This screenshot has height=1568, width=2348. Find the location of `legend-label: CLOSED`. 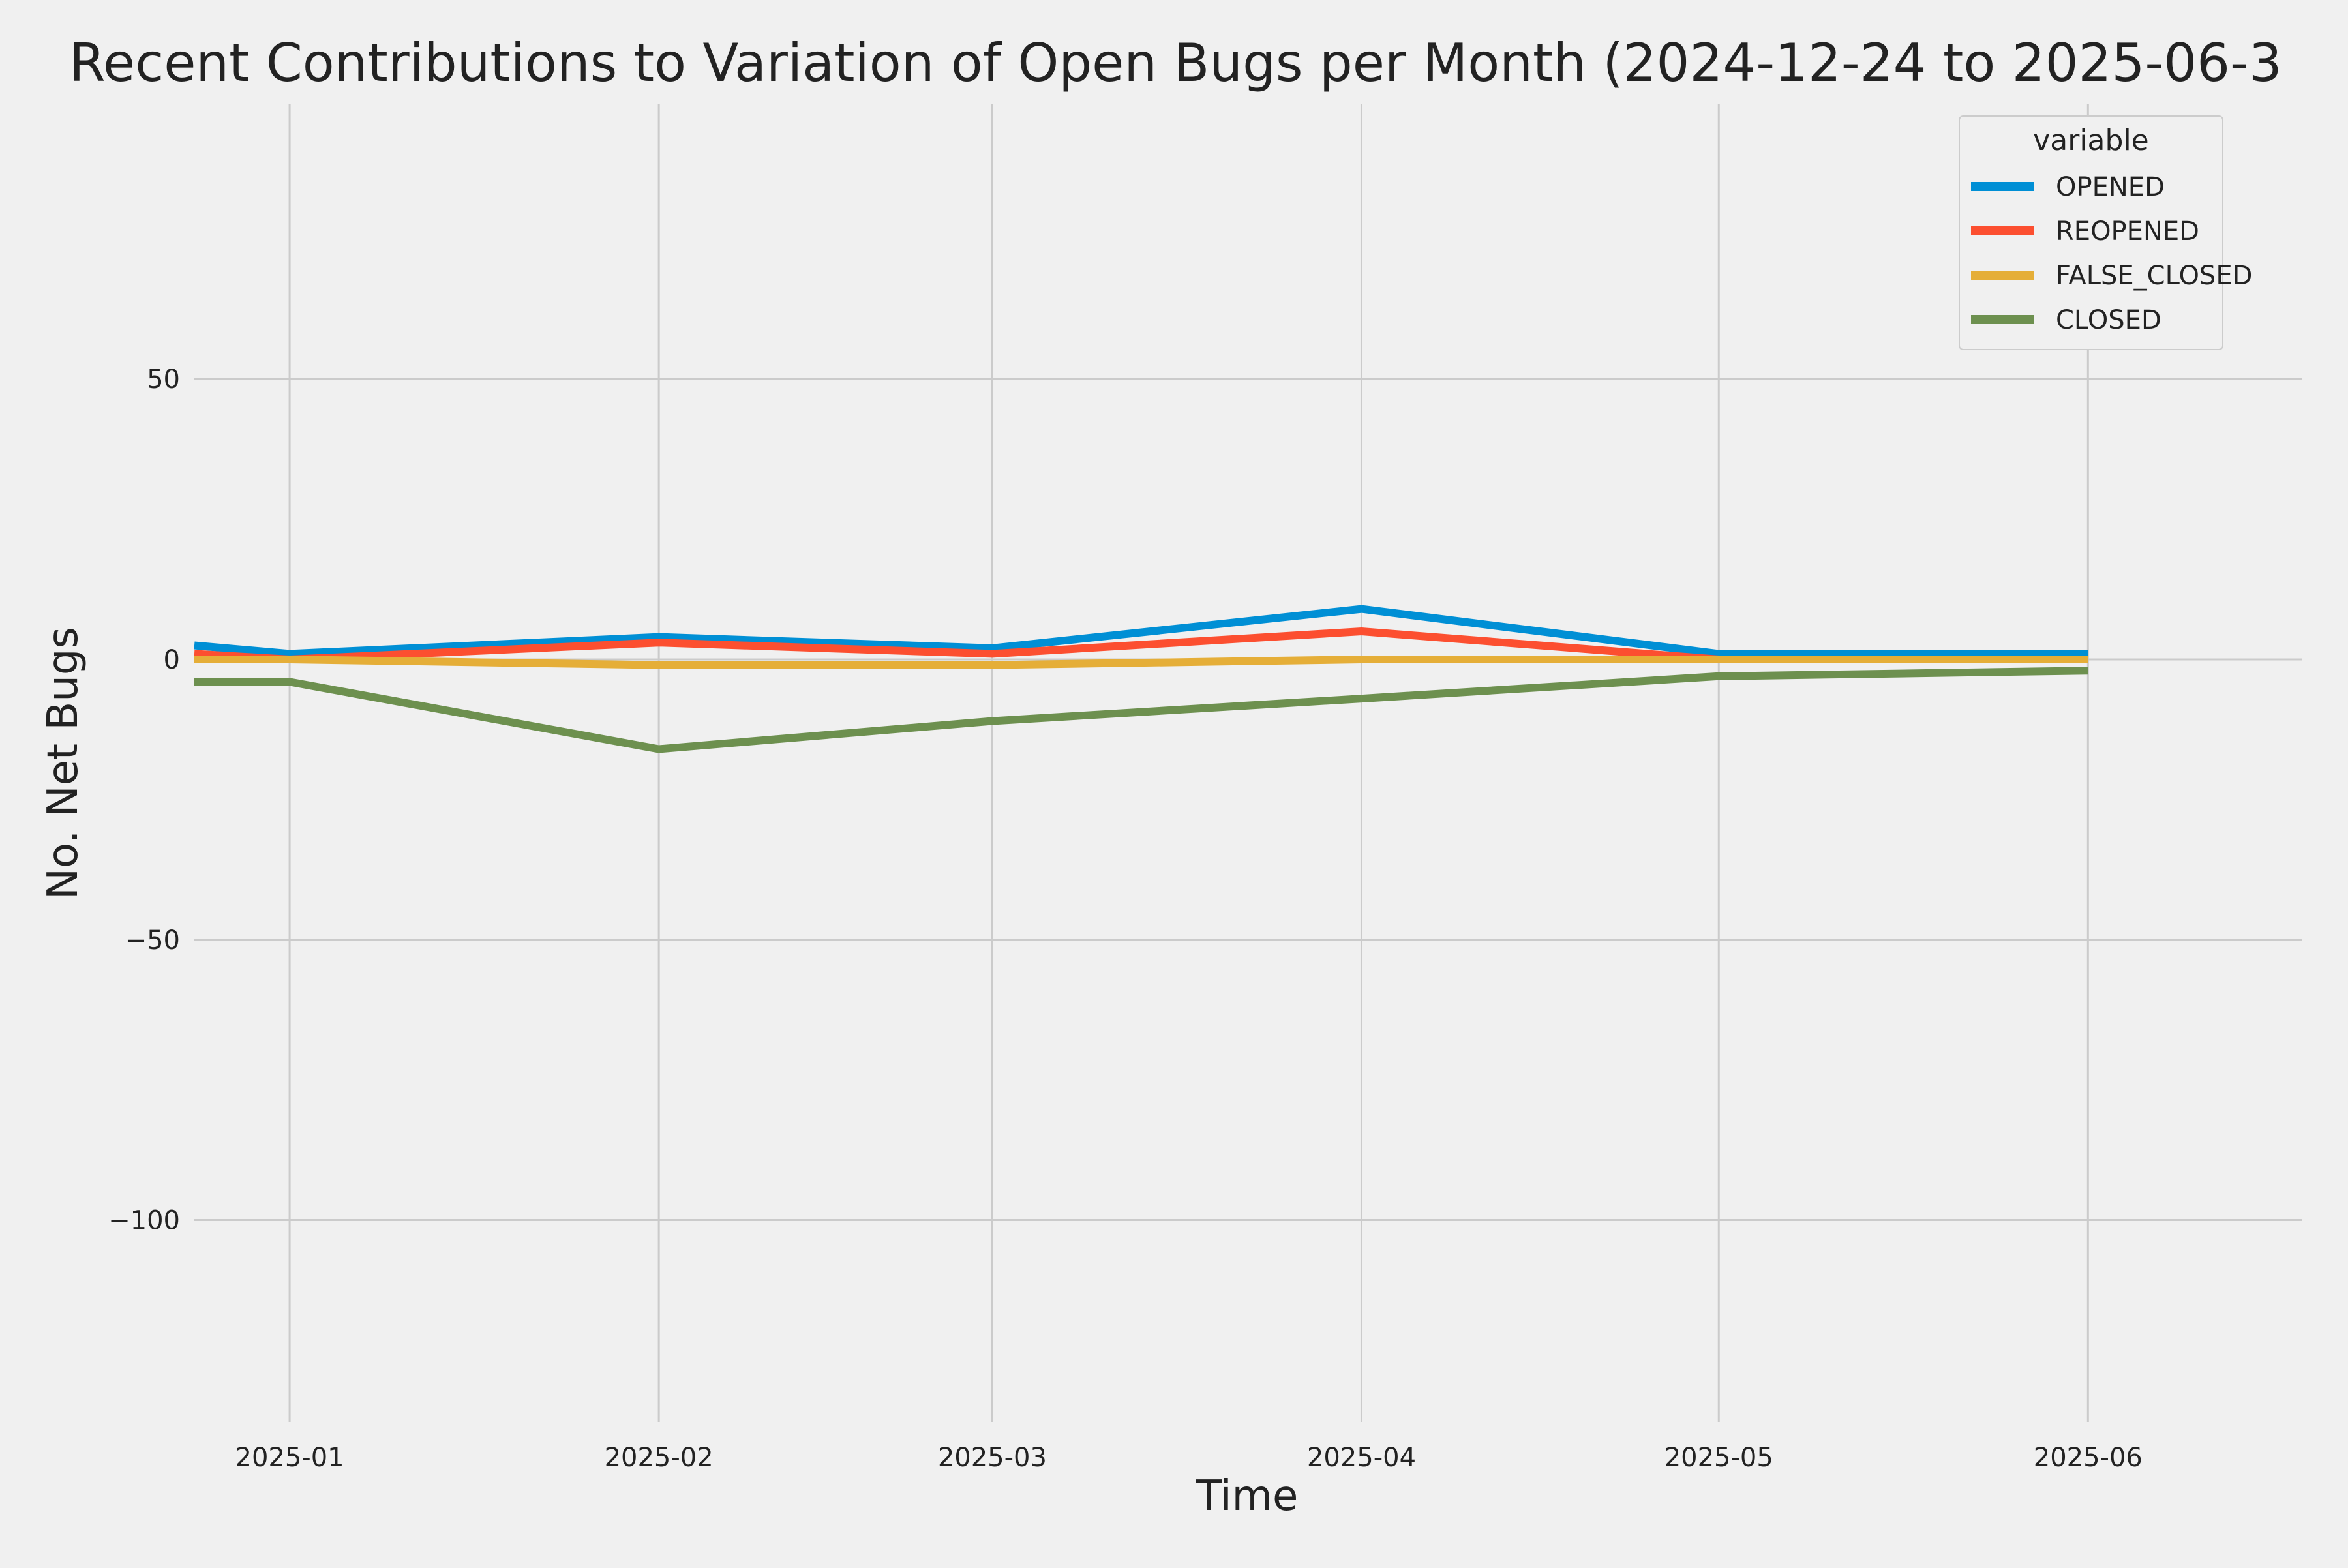

legend-label: CLOSED is located at coordinates (2108, 320).